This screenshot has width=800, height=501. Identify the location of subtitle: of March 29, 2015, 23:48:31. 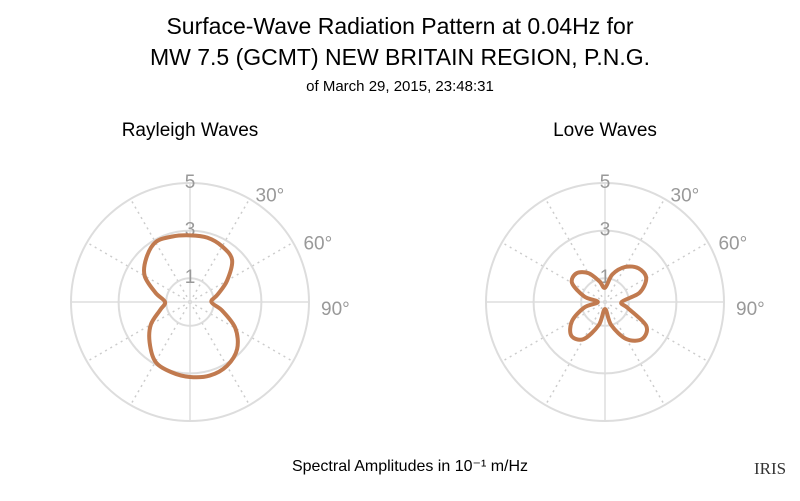
(400, 86).